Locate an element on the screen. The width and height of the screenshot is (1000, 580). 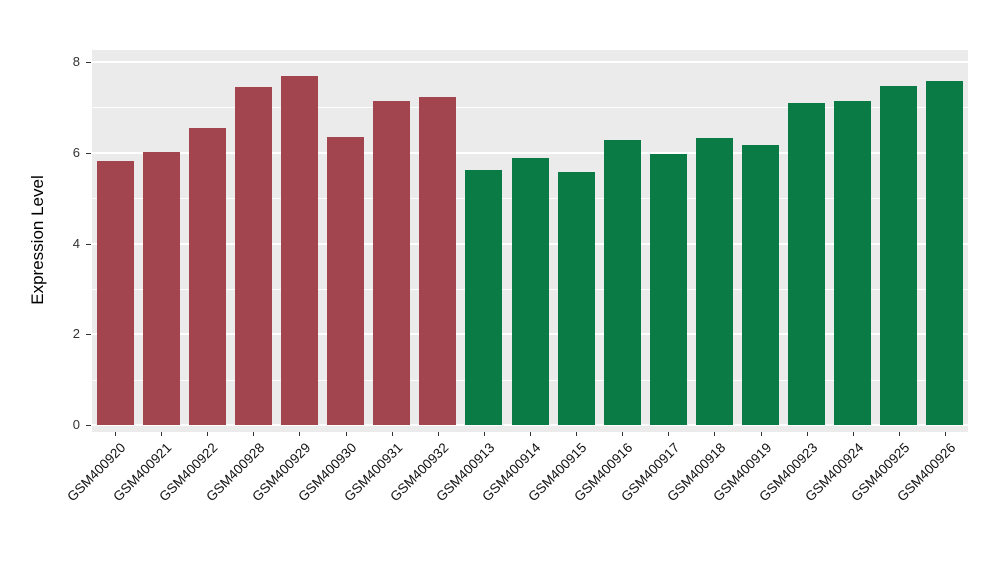
bar-GSM400926 is located at coordinates (945, 253).